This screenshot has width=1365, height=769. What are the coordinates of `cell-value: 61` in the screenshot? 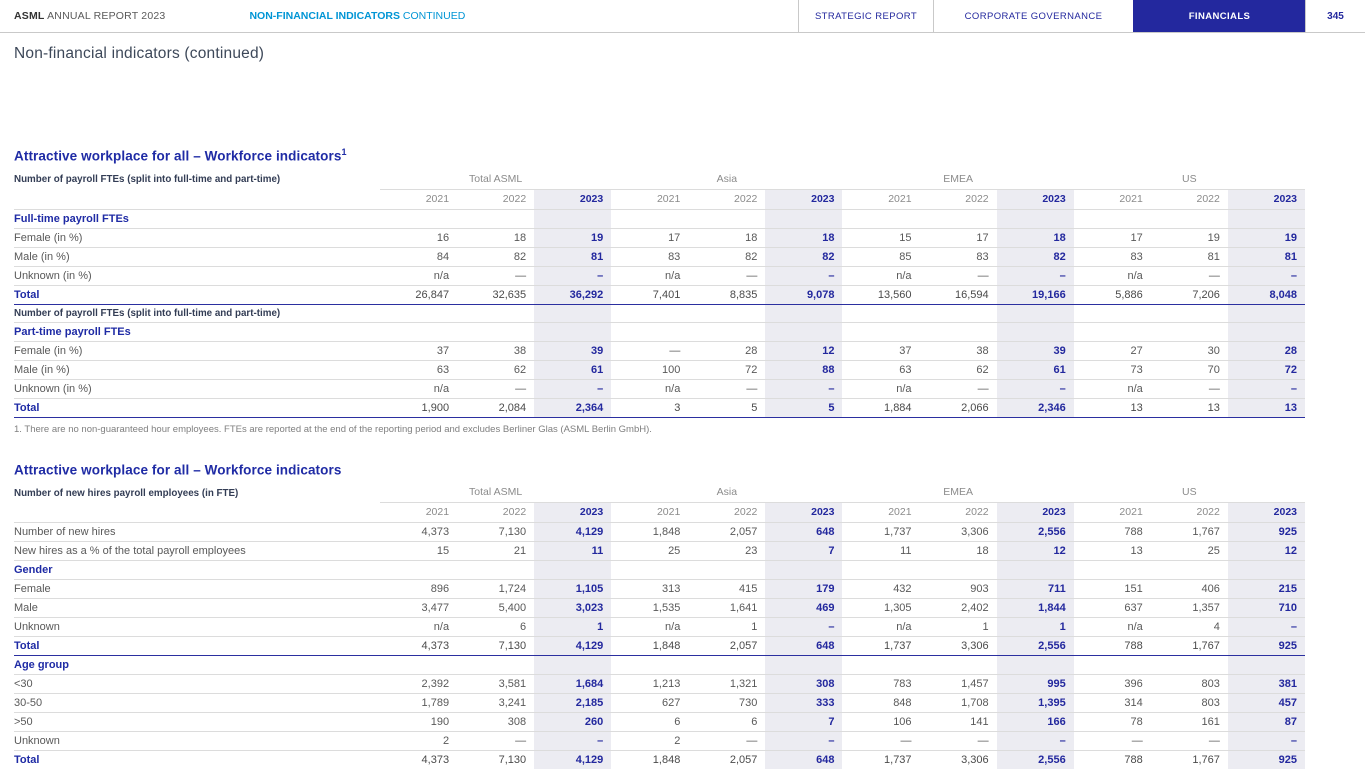 It's located at (573, 370).